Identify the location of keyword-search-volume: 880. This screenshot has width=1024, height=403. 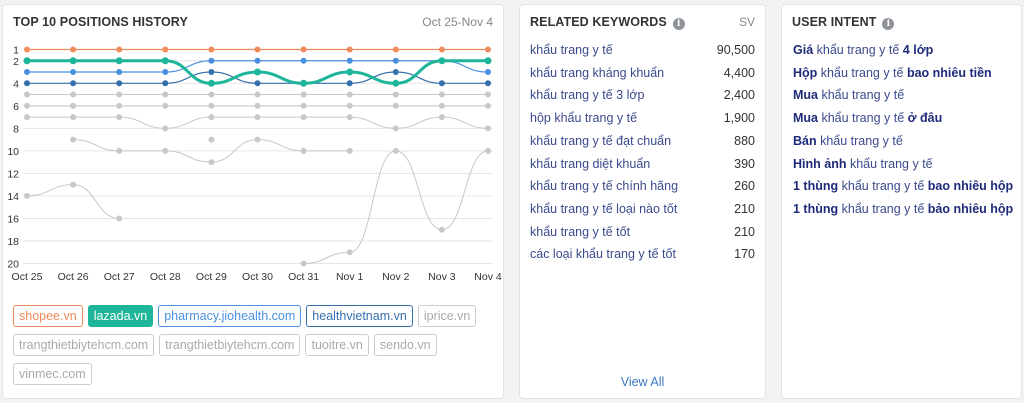
(744, 140).